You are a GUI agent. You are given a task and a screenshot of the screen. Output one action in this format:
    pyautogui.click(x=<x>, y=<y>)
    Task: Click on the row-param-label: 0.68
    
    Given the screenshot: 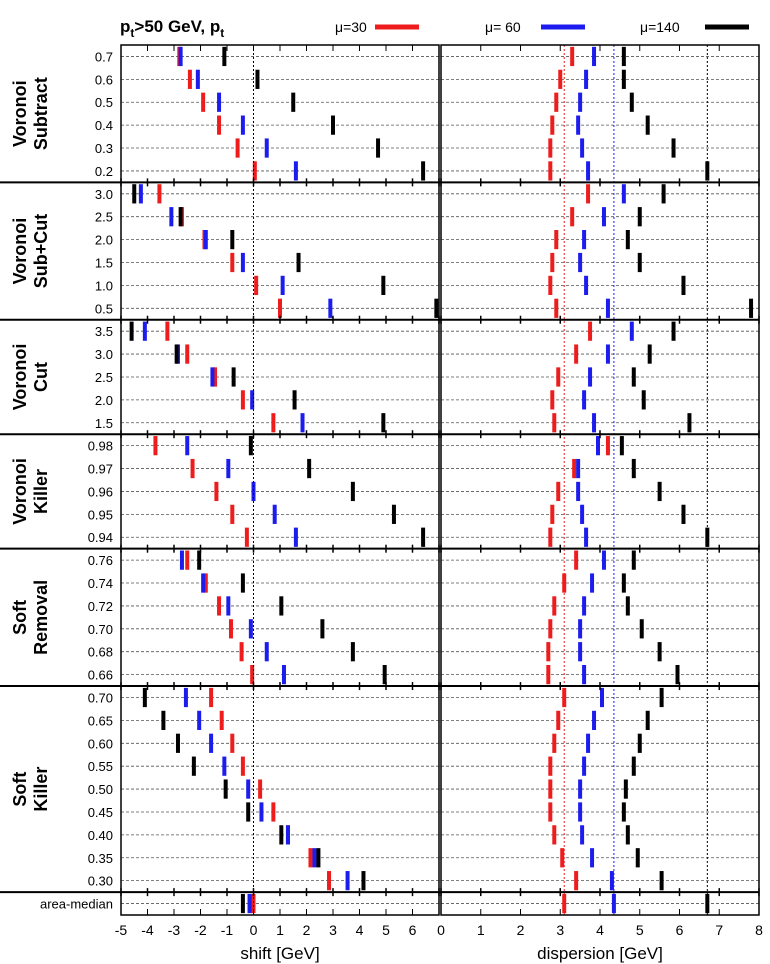 What is the action you would take?
    pyautogui.click(x=100, y=652)
    